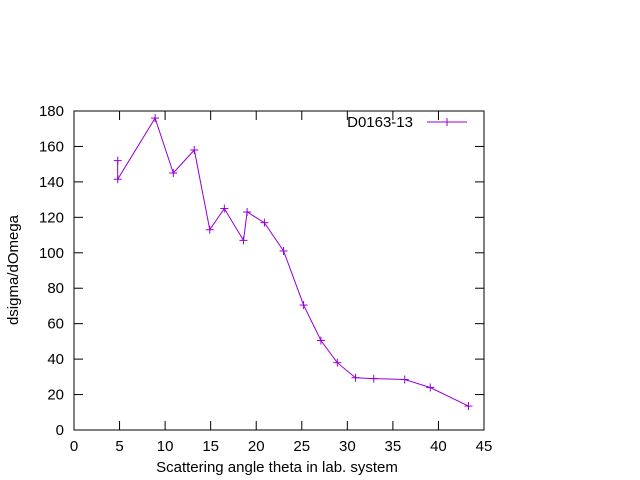  Describe the element at coordinates (55, 324) in the screenshot. I see `y-tick-label: 60` at that location.